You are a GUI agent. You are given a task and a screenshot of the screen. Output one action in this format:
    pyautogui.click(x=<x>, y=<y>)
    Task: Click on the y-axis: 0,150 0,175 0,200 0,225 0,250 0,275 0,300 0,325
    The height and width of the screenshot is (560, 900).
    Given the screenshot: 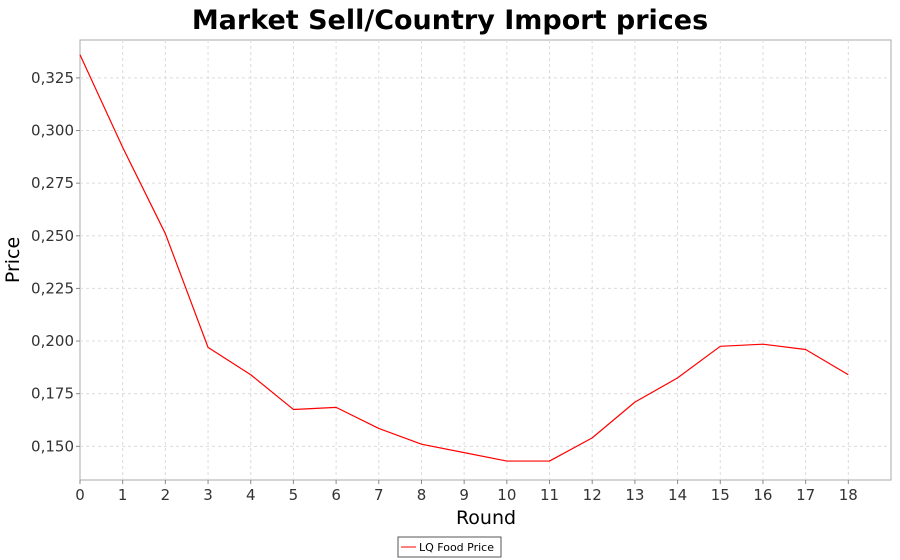 What is the action you would take?
    pyautogui.click(x=55, y=262)
    